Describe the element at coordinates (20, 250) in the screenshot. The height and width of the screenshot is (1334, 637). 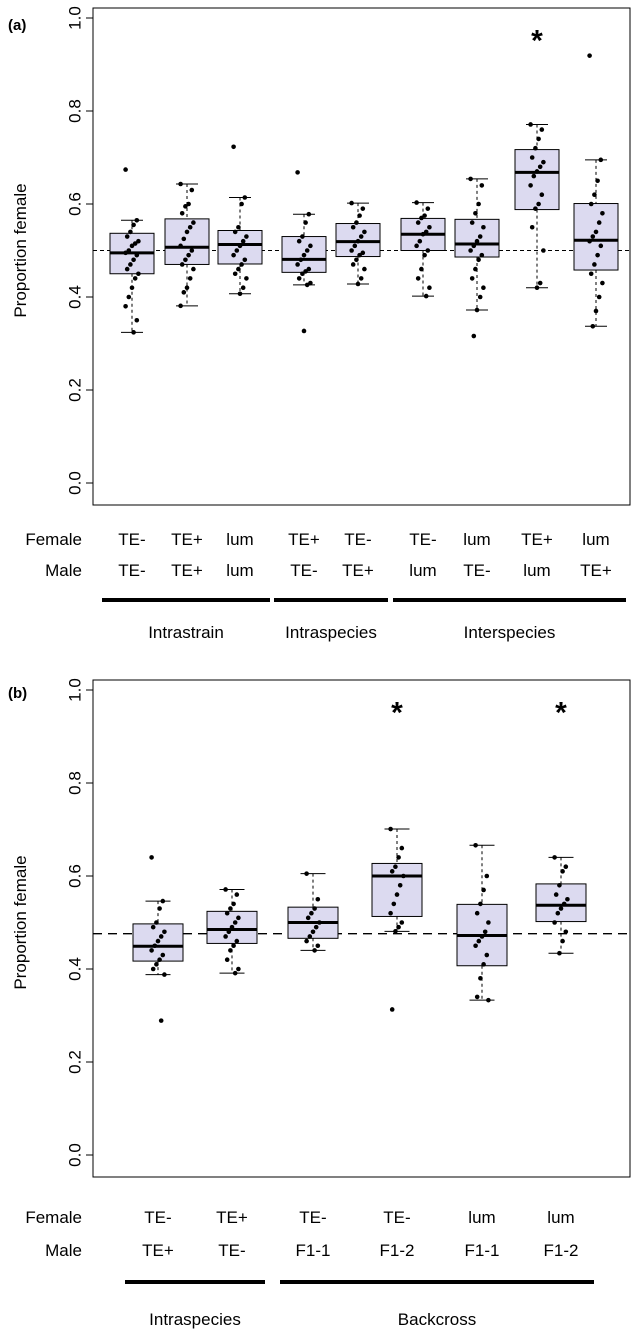
I see `y-axis-label: Proportion female` at that location.